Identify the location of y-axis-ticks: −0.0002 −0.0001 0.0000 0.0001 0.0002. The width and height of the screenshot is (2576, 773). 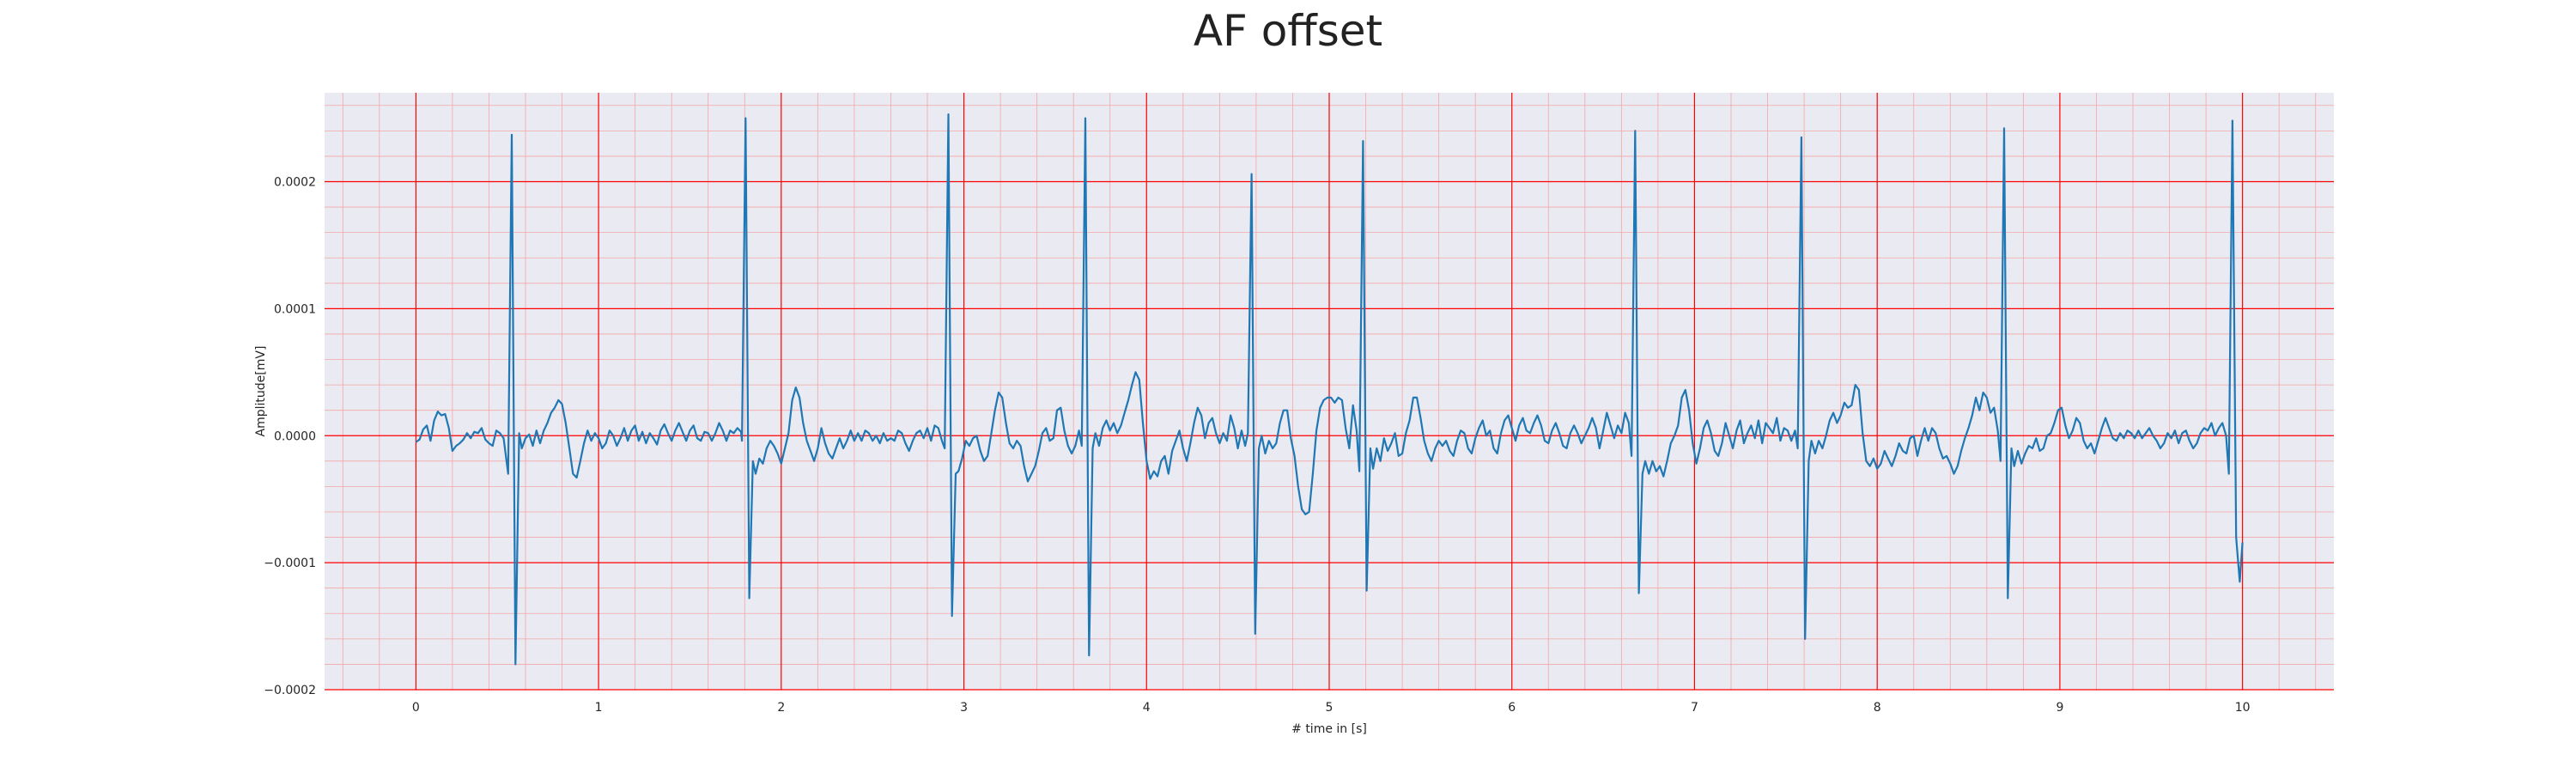
(290, 436).